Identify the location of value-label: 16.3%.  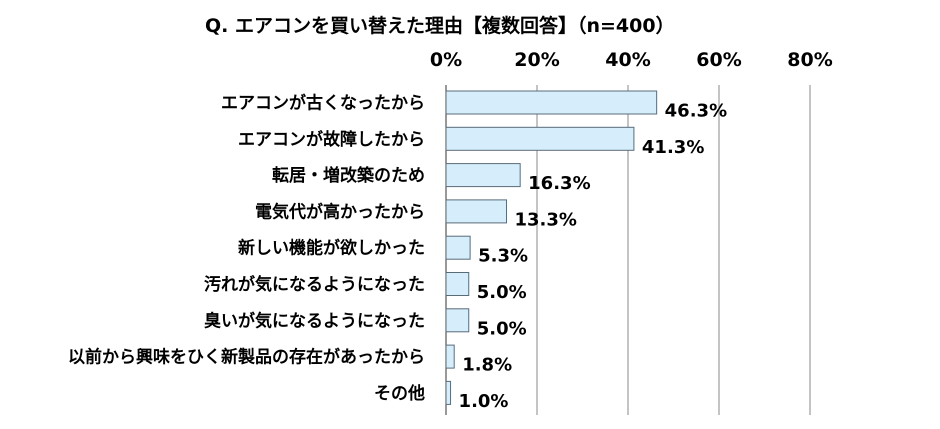
(559, 183).